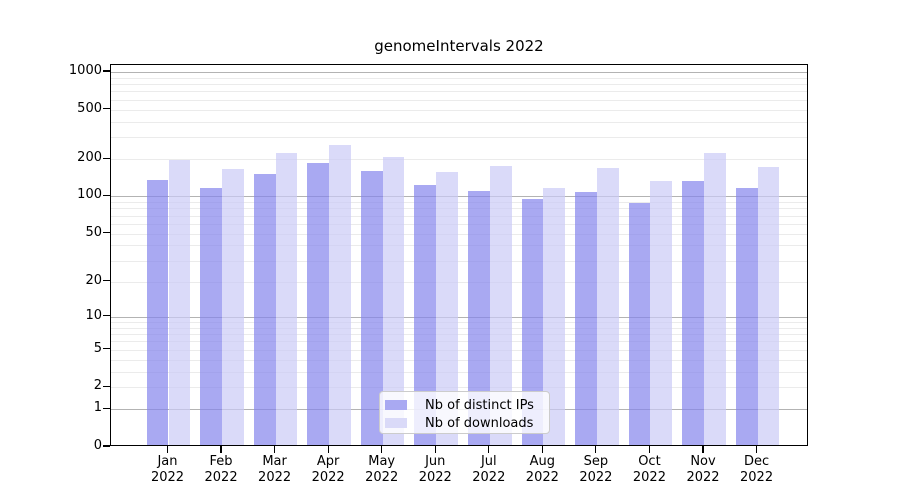 The width and height of the screenshot is (900, 500). I want to click on bar-distinct-ips-nov, so click(693, 312).